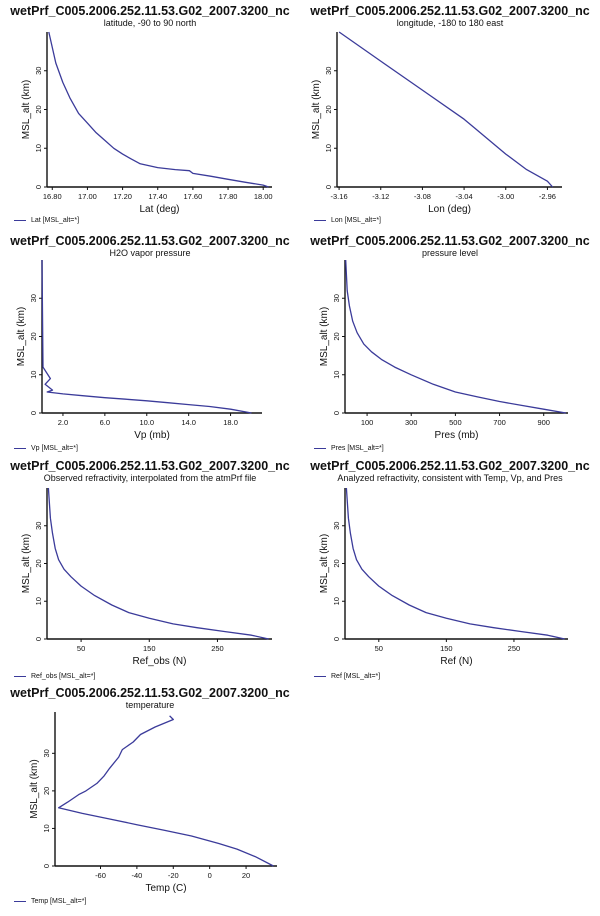 This screenshot has height=916, width=600. Describe the element at coordinates (150, 572) in the screenshot. I see `chart-panel-ref-obs` at that location.